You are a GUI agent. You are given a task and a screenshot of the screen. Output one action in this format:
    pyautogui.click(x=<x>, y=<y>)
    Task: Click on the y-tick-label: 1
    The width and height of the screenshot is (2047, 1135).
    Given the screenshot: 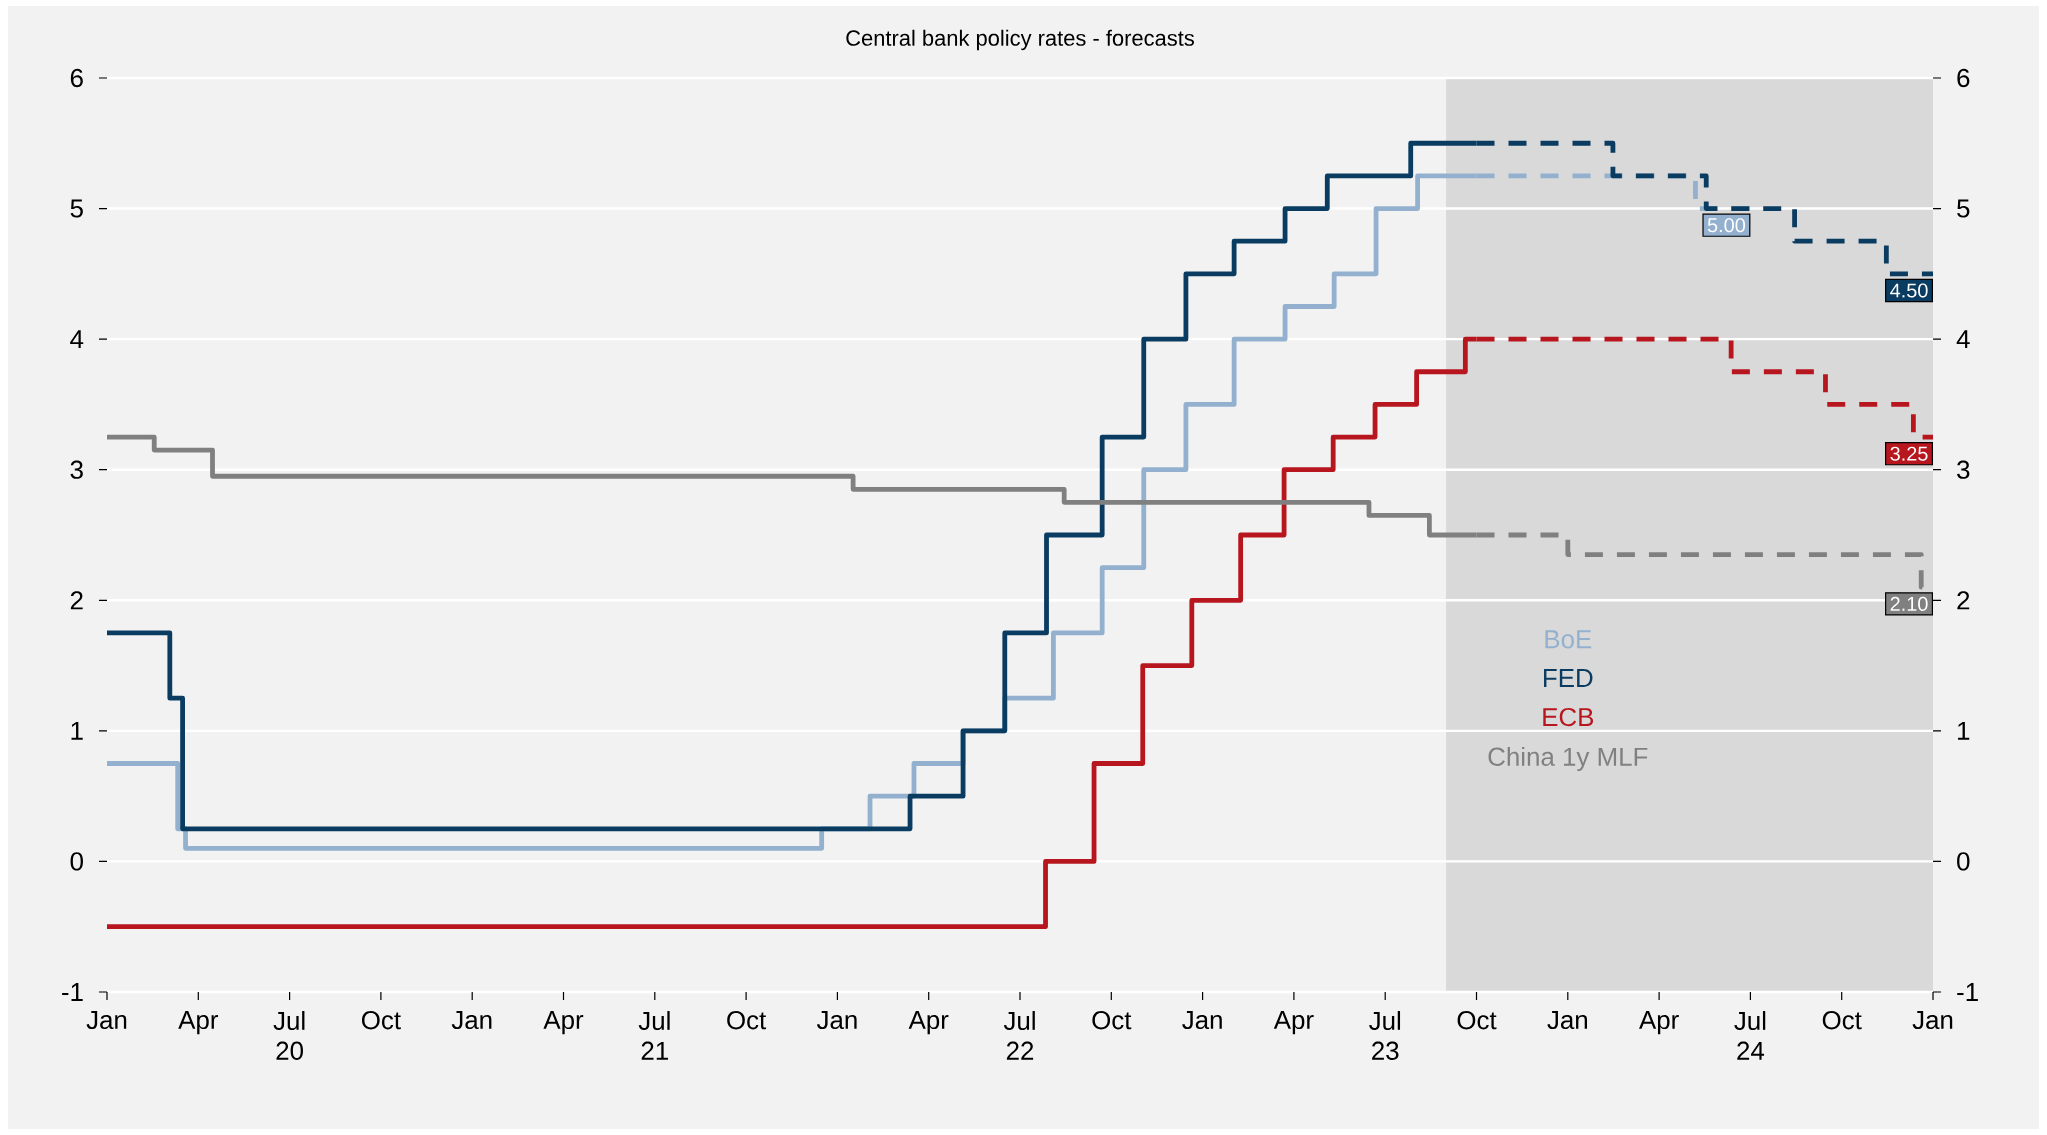 What is the action you would take?
    pyautogui.click(x=77, y=730)
    